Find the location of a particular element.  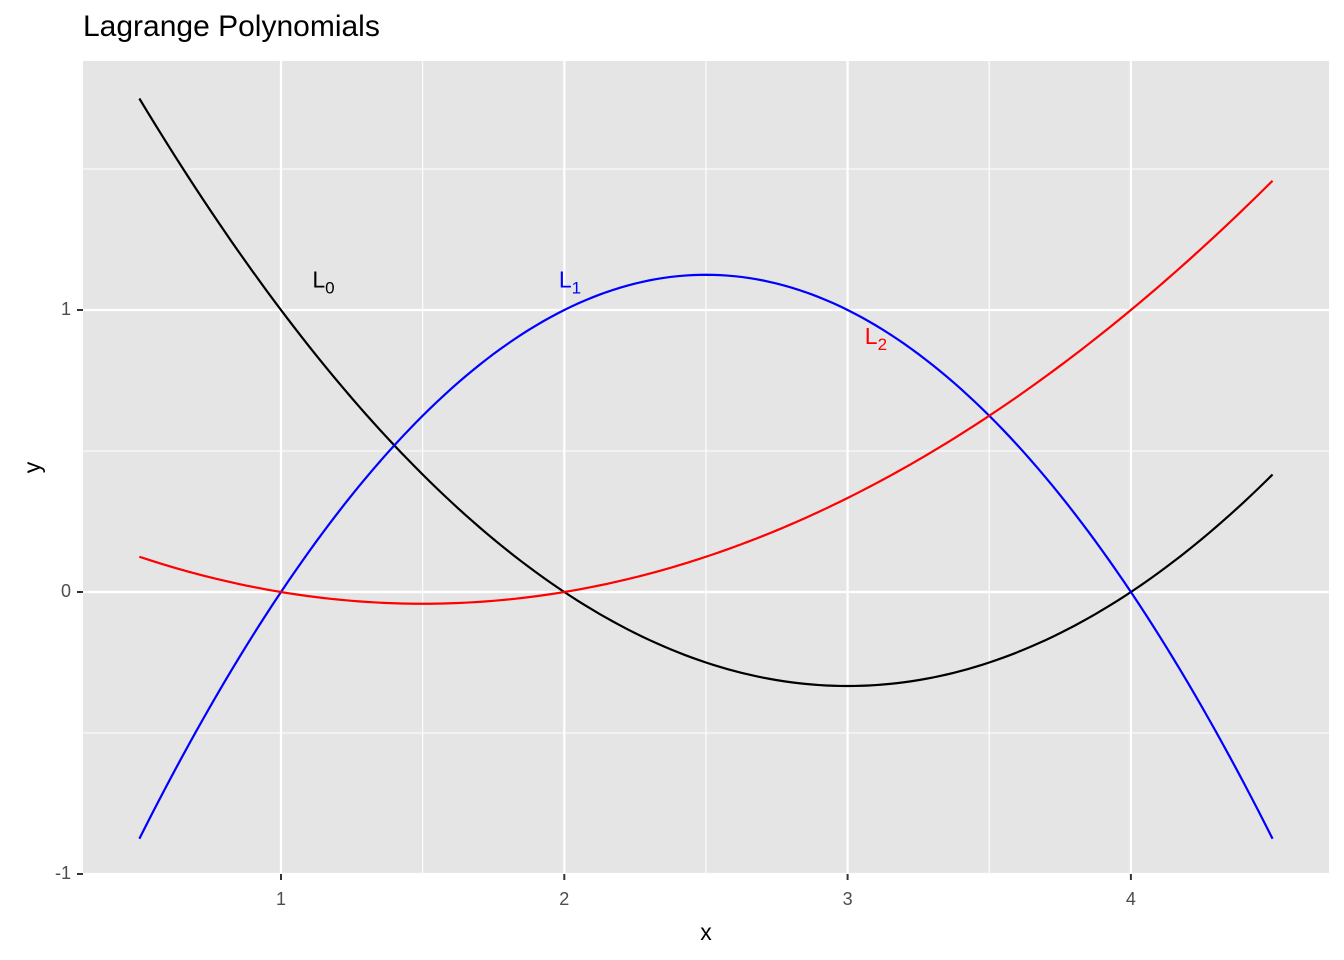

x-tick-label: 1 is located at coordinates (281, 899).